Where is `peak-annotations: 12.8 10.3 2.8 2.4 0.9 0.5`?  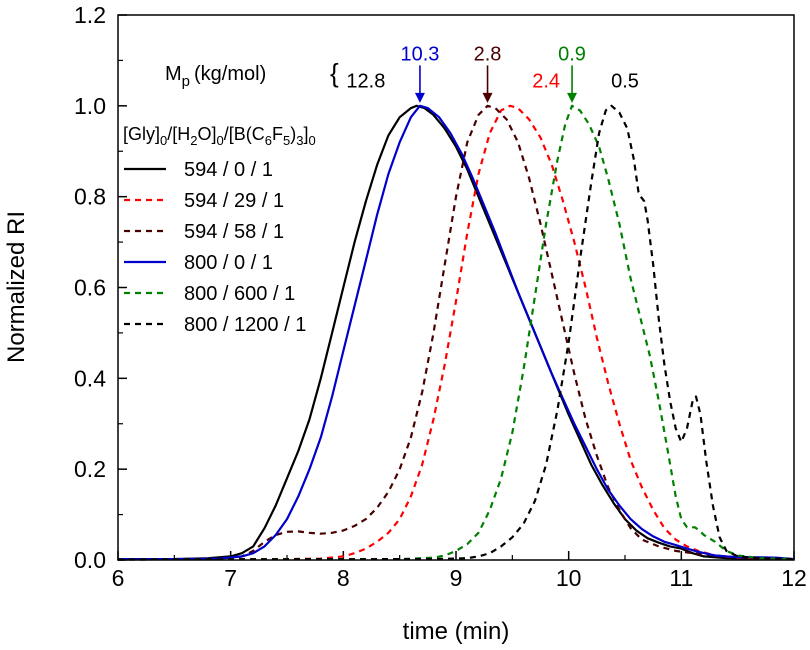
peak-annotations: 12.8 10.3 2.8 2.4 0.9 0.5 is located at coordinates (492, 73).